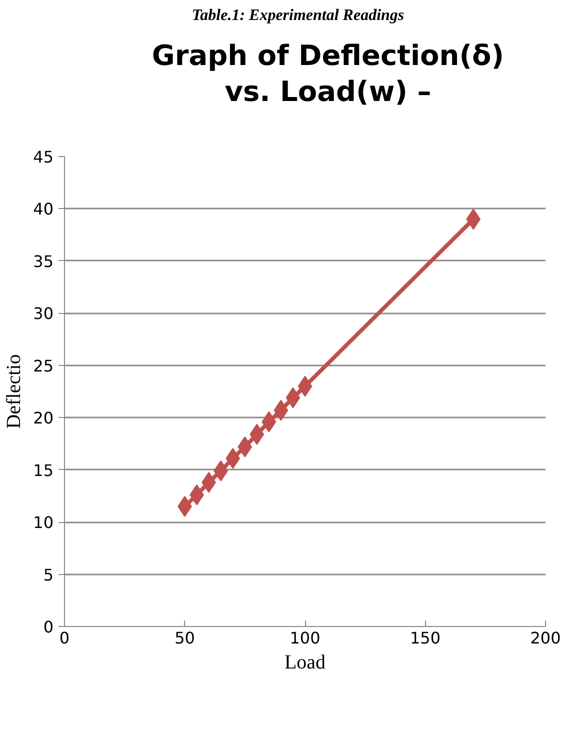  Describe the element at coordinates (425, 638) in the screenshot. I see `x-tick-label: 150` at that location.